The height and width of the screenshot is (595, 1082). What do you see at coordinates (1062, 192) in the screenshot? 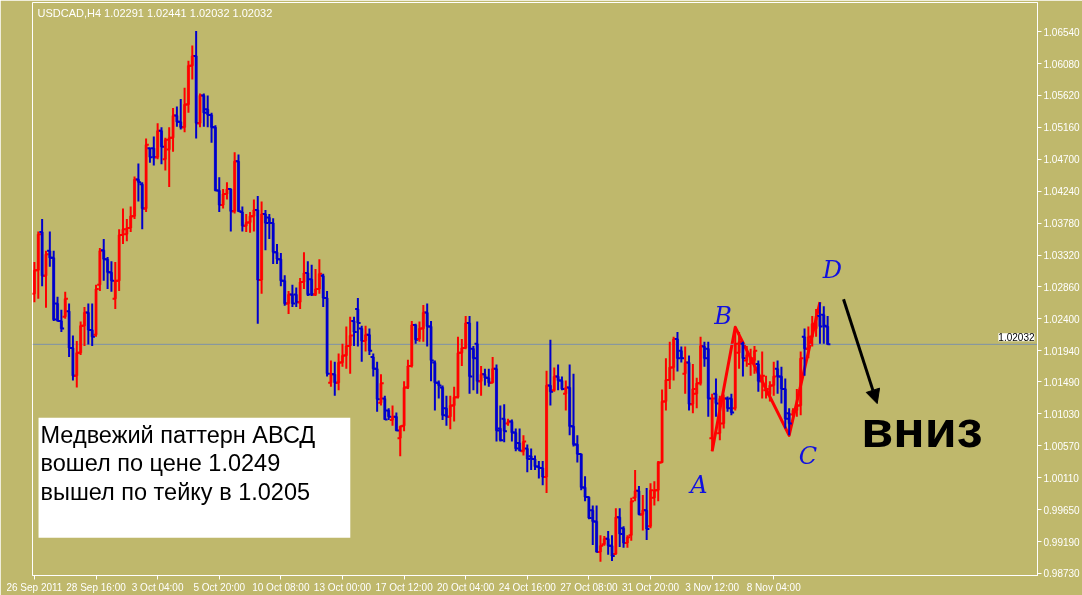
I see `y-tick-label: 1.04240` at bounding box center [1062, 192].